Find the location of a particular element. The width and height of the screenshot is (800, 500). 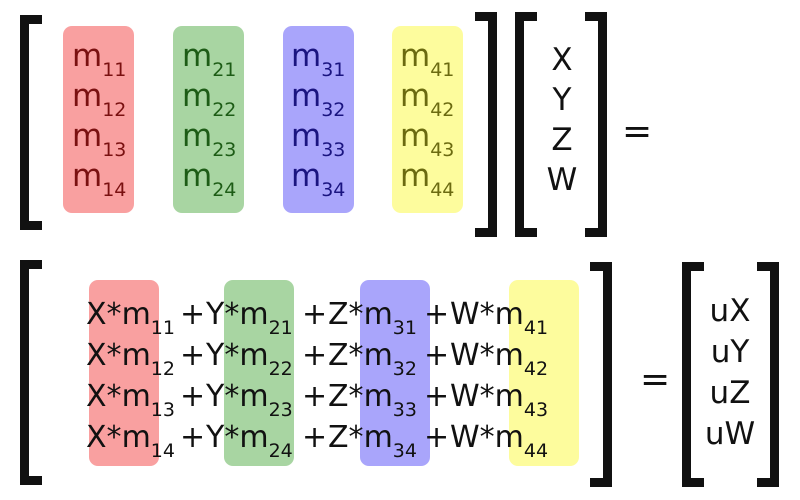

matrix-entry: m22 is located at coordinates (209, 98).